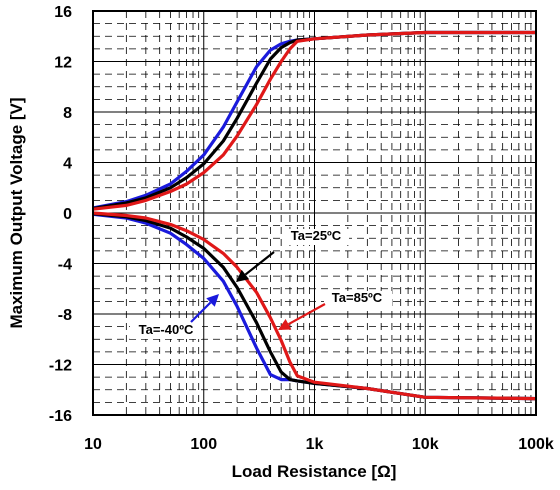 The height and width of the screenshot is (490, 560). Describe the element at coordinates (261, 283) in the screenshot. I see `annotations: Ta=25ºC Ta=85ºC Ta=-40ºC` at that location.